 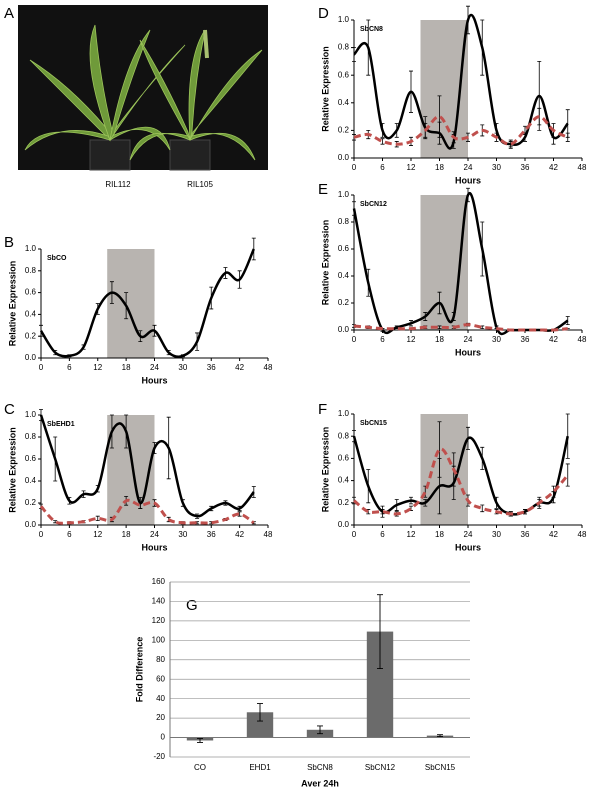 I want to click on chart-title: SbCN12, so click(x=373, y=204).